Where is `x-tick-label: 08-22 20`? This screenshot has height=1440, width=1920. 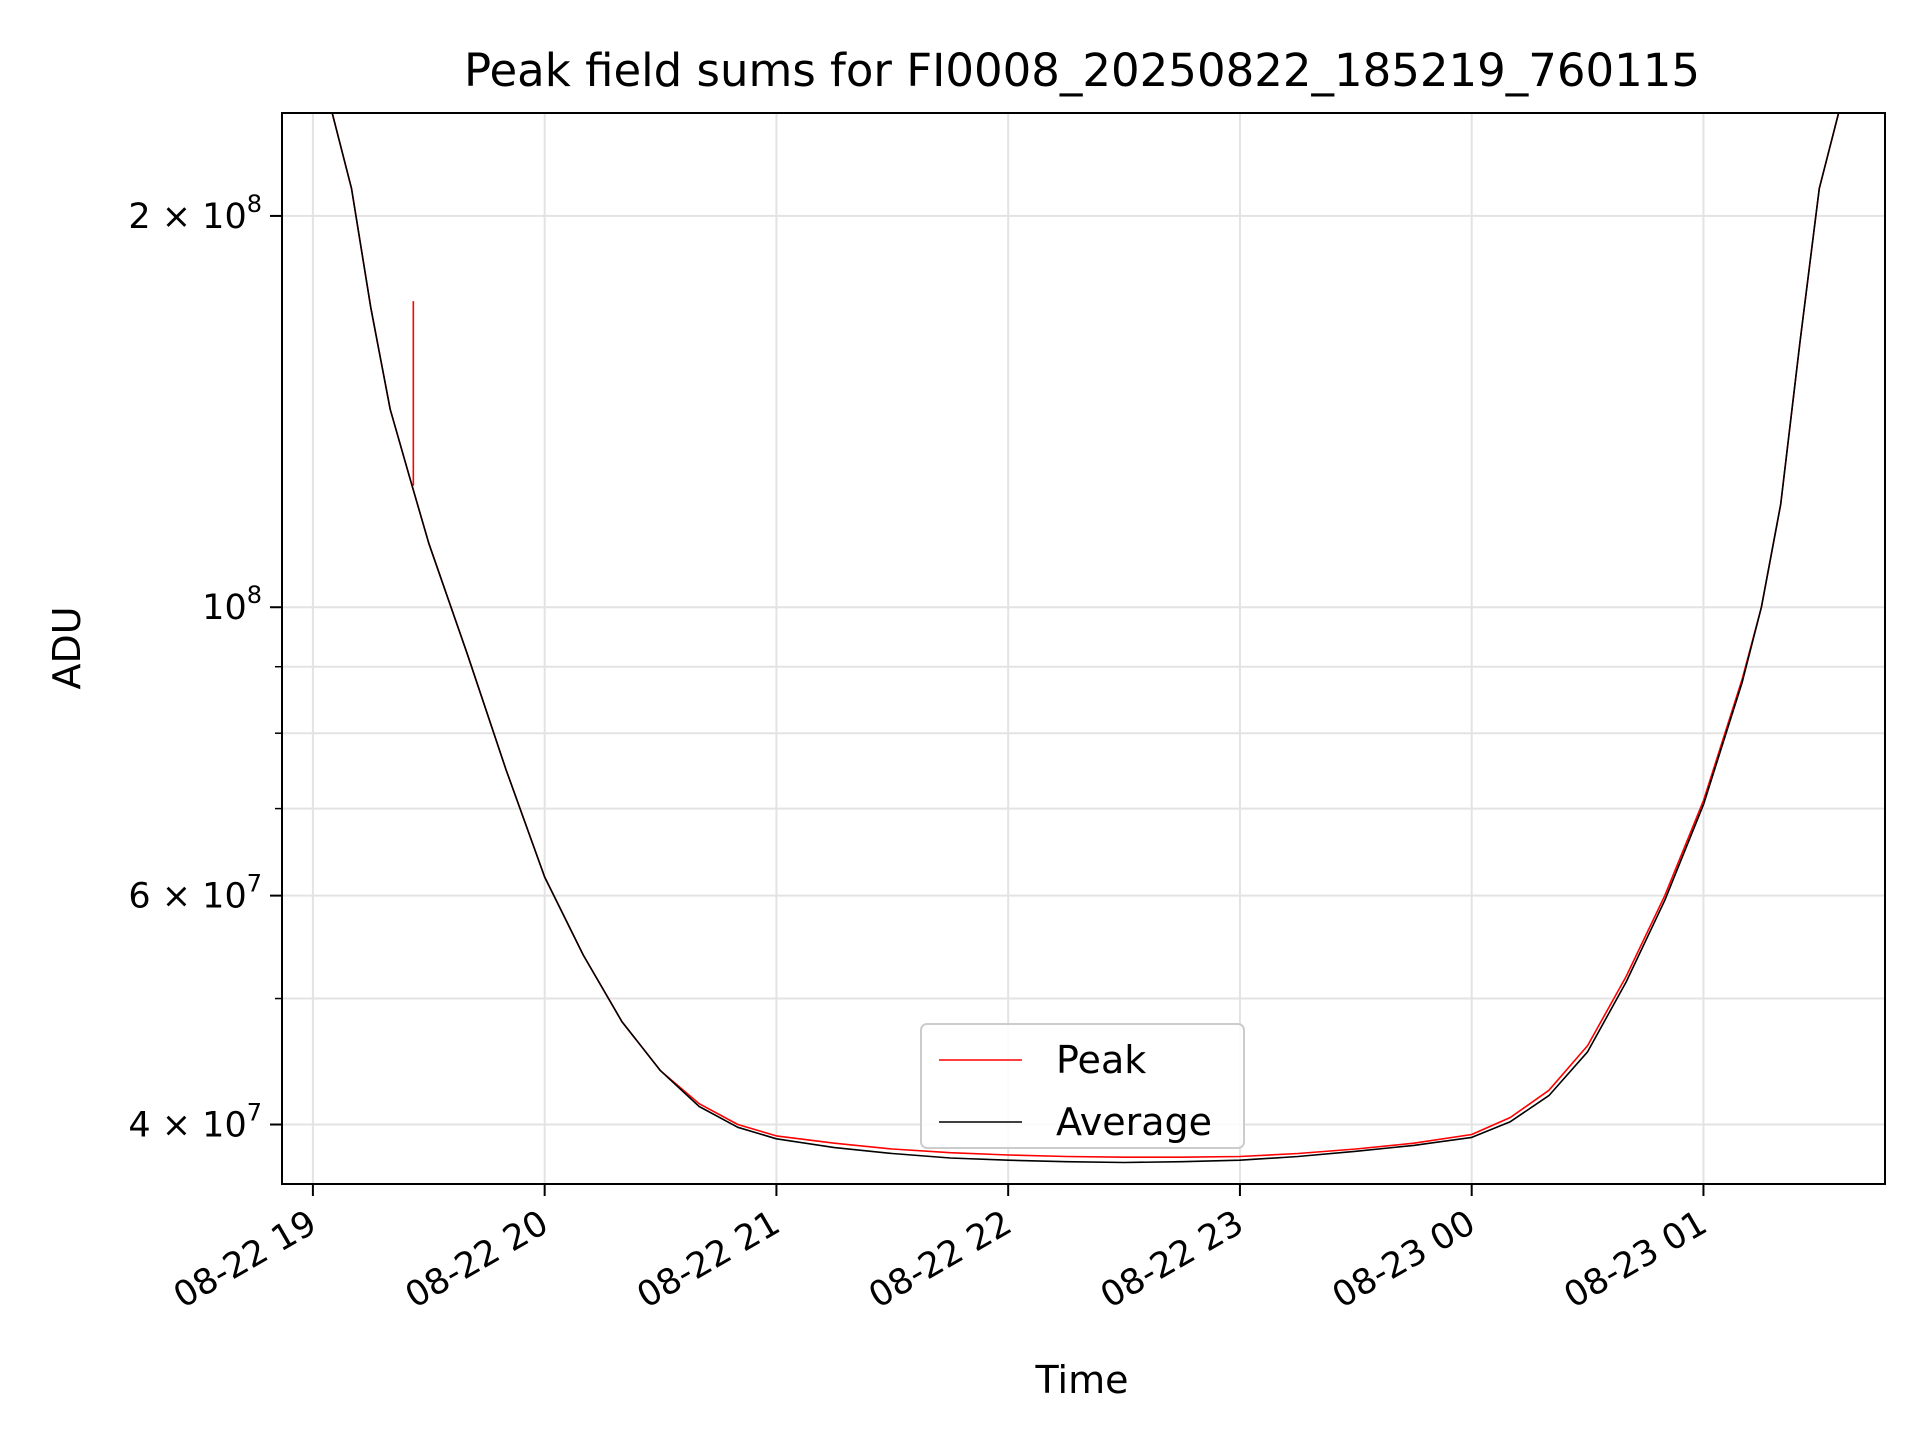 x-tick-label: 08-22 20 is located at coordinates (477, 1259).